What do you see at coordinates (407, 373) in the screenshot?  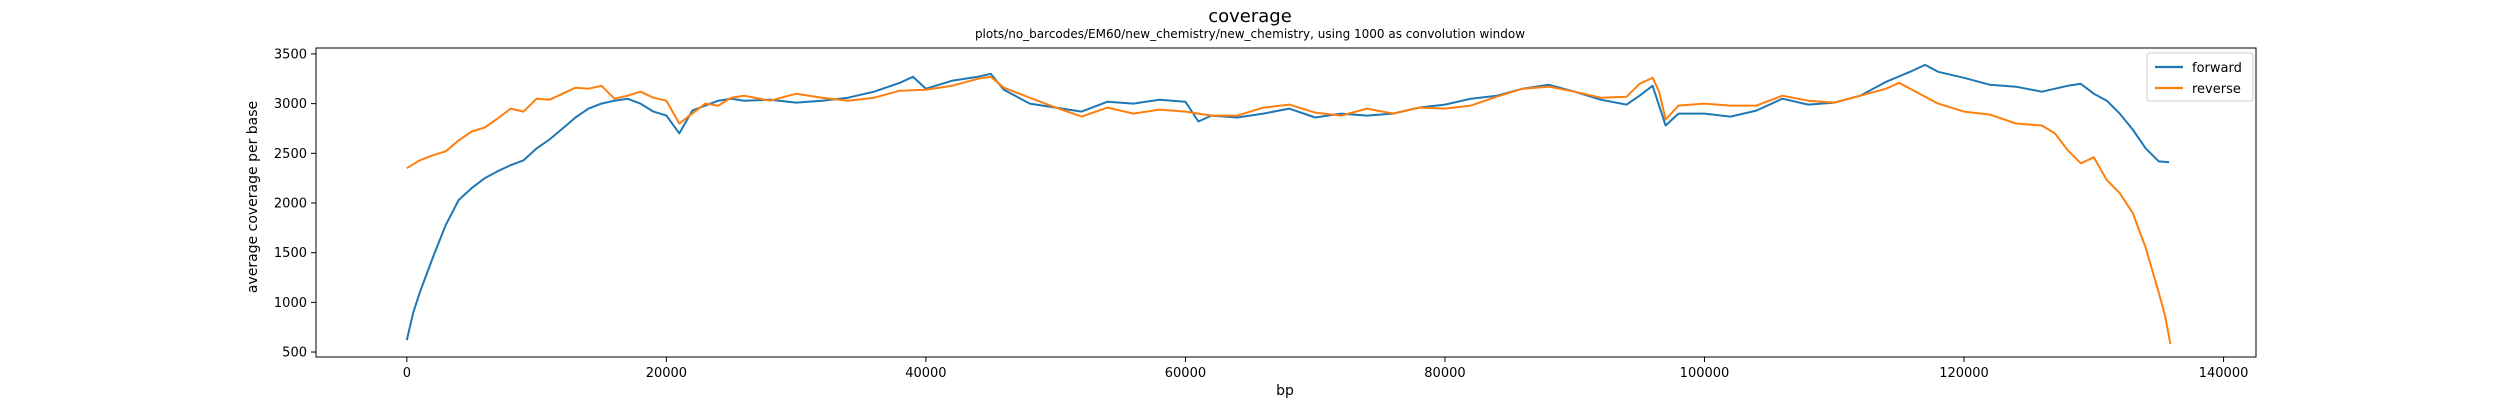 I see `x-tick-label: 0` at bounding box center [407, 373].